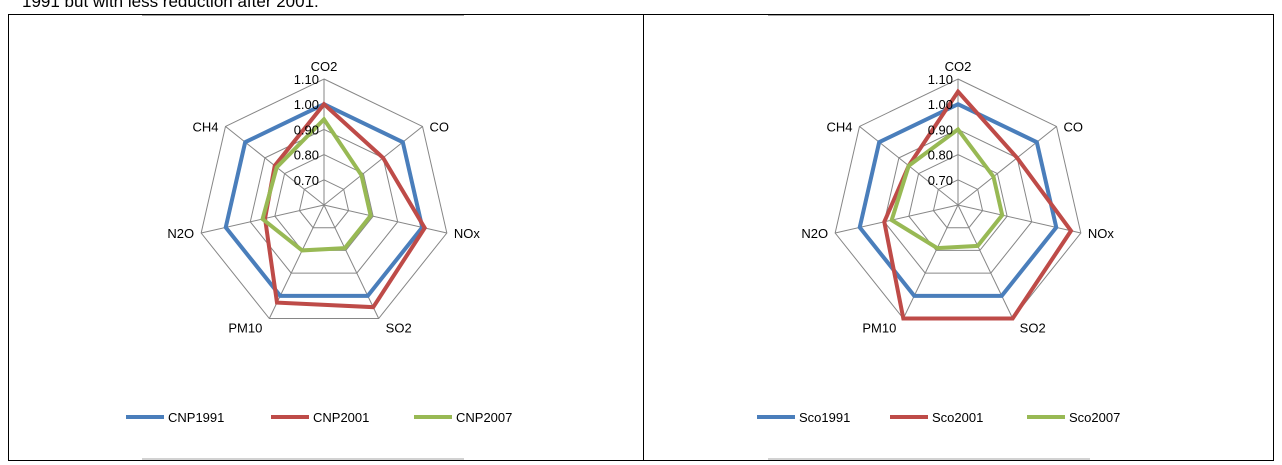  Describe the element at coordinates (897, 219) in the screenshot. I see `spoke-n2o` at that location.